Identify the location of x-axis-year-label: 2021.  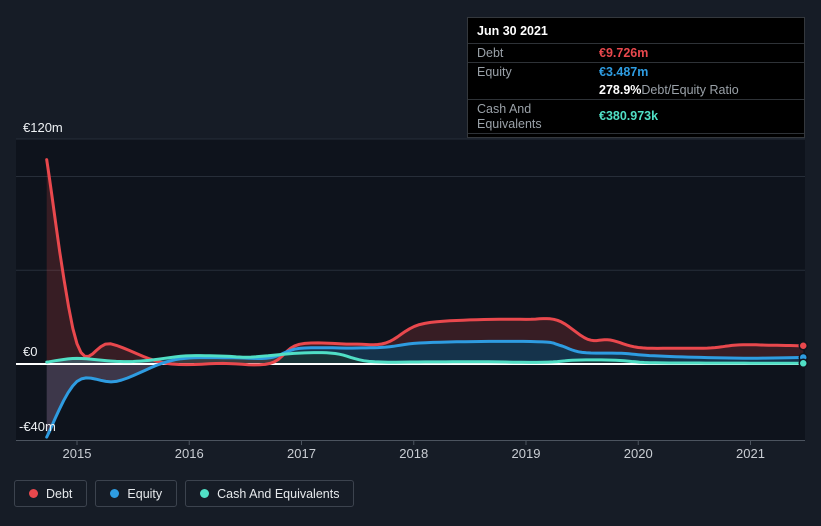
(750, 453).